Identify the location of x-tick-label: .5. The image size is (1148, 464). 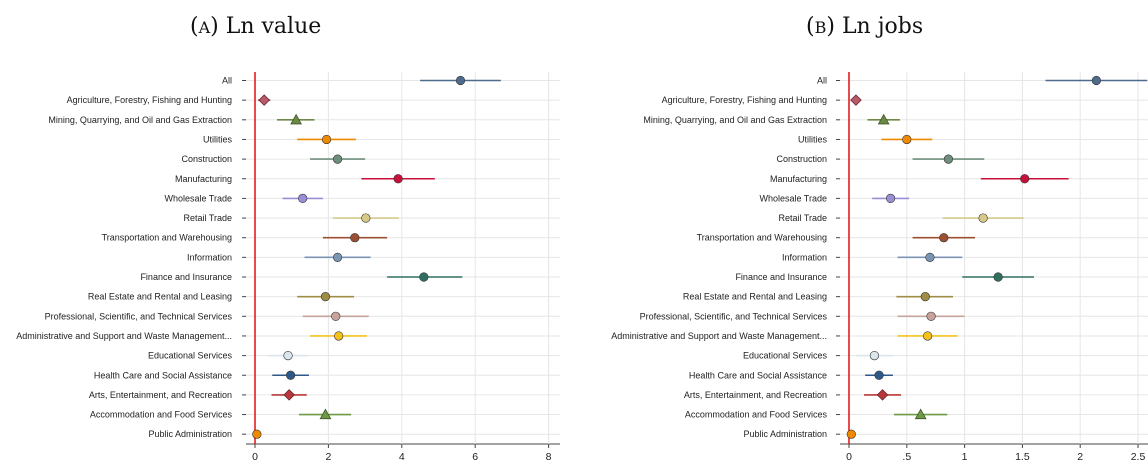
(906, 457).